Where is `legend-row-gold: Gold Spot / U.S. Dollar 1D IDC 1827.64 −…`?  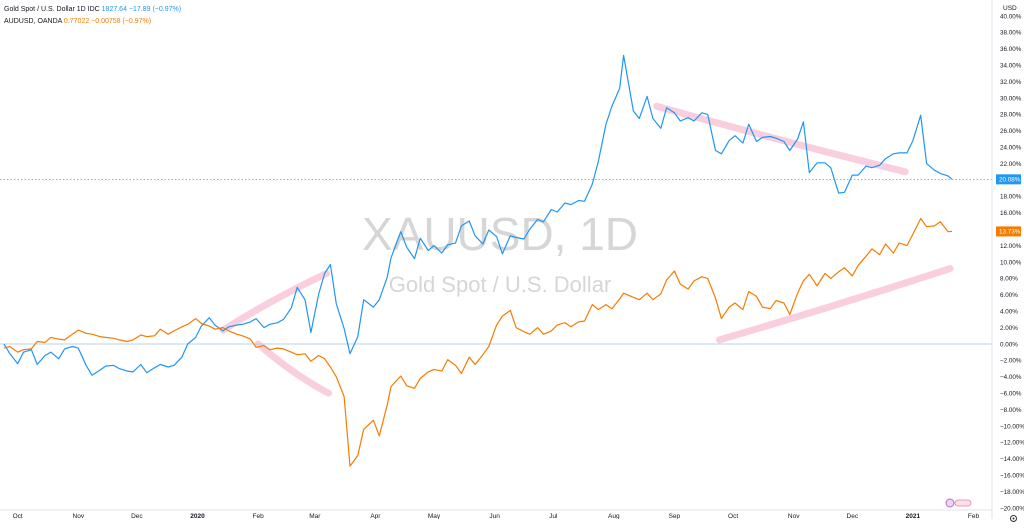 legend-row-gold: Gold Spot / U.S. Dollar 1D IDC 1827.64 −… is located at coordinates (92, 10).